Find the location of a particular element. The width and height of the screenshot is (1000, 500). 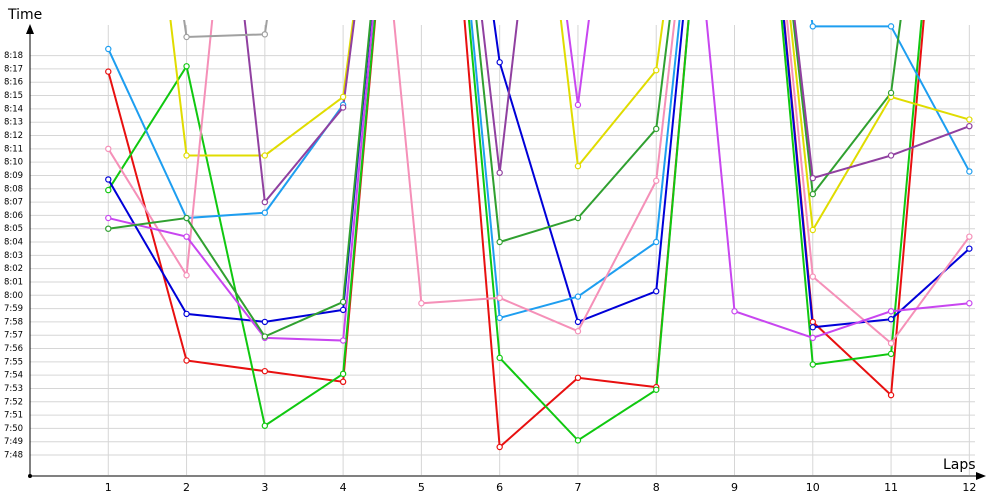

x-tick-label: 1 is located at coordinates (108, 487).